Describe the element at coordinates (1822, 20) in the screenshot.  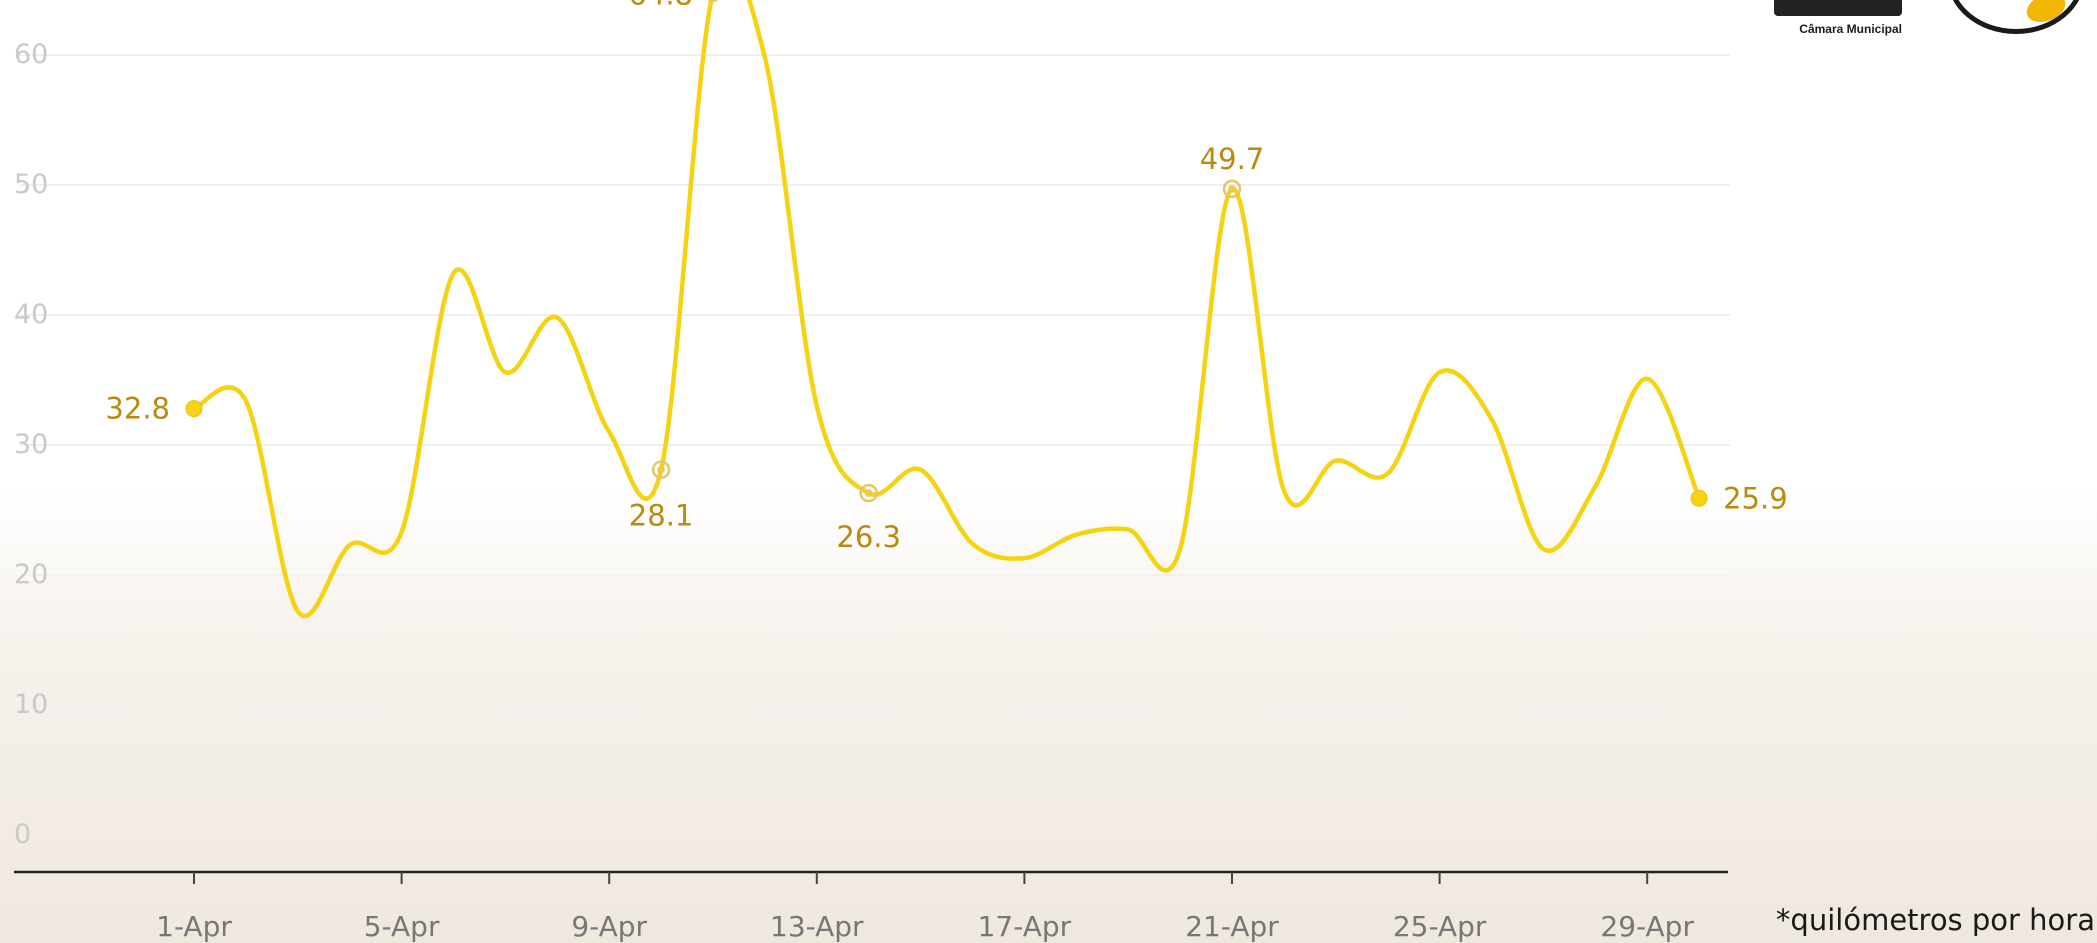
I see `municipality-logo: Câmara Municipal` at that location.